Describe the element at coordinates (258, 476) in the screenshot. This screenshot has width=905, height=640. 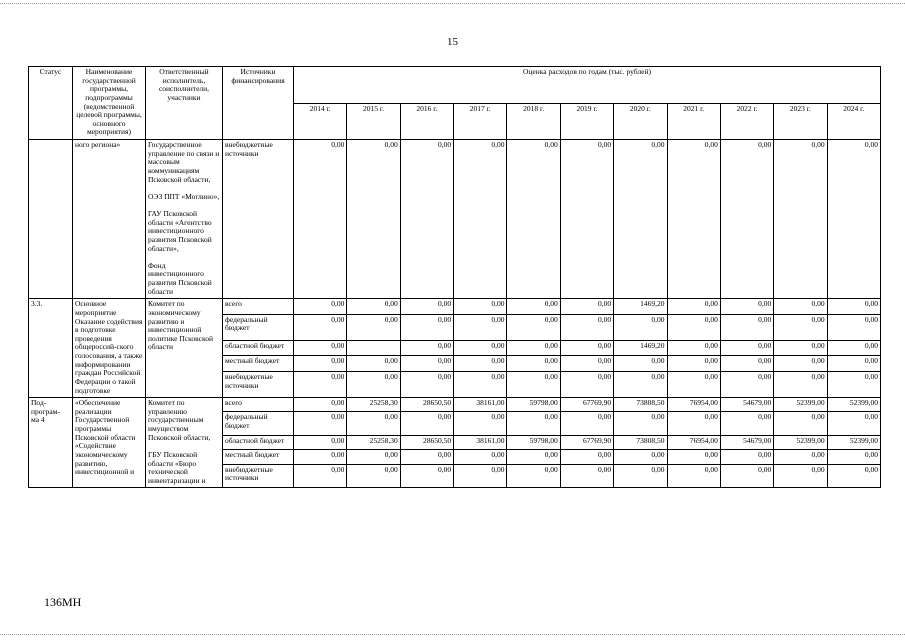
I see `funding-source-cell: внебюджетные источники` at that location.